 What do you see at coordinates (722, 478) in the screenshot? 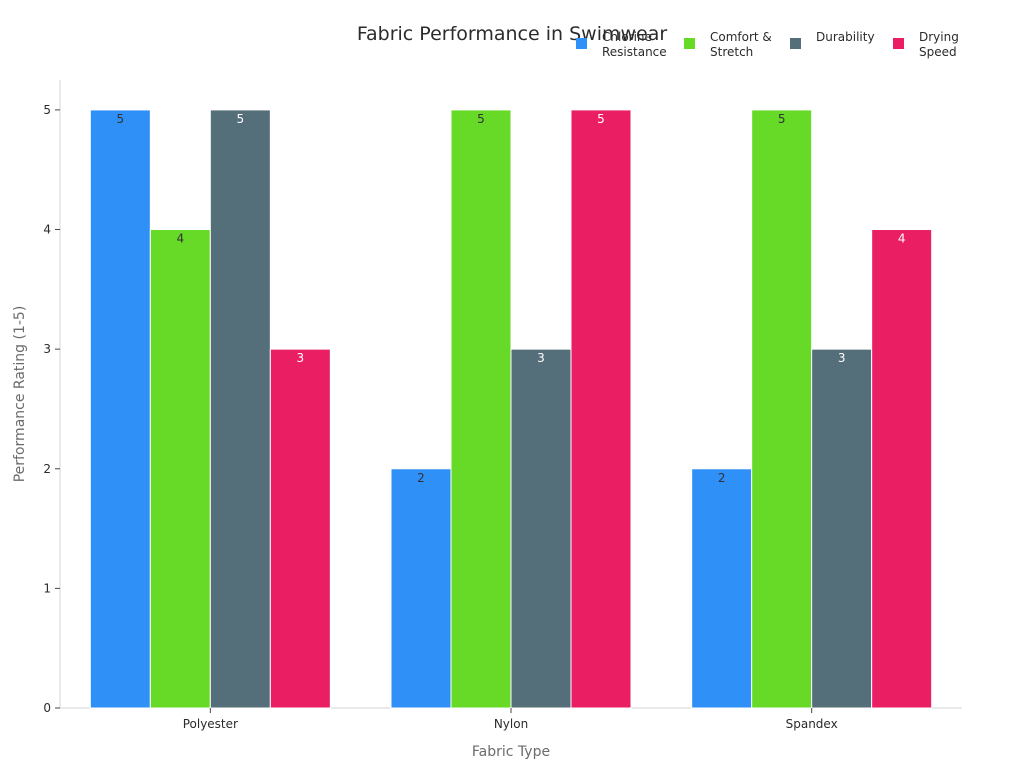
I see `data-label-spandex-chlorine-resistance: 2` at bounding box center [722, 478].